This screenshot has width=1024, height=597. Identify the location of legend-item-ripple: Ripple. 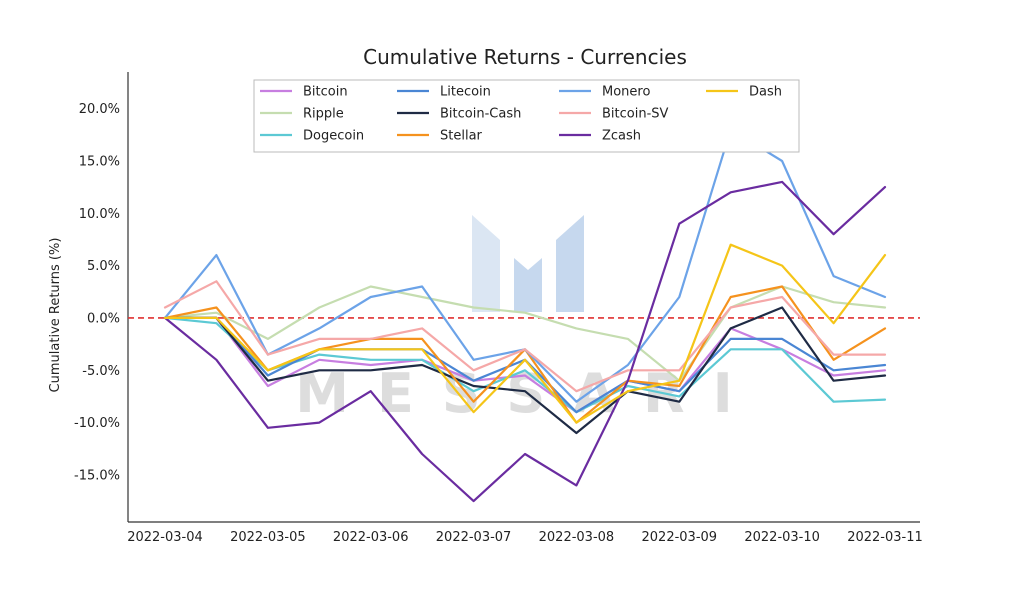
(302, 114).